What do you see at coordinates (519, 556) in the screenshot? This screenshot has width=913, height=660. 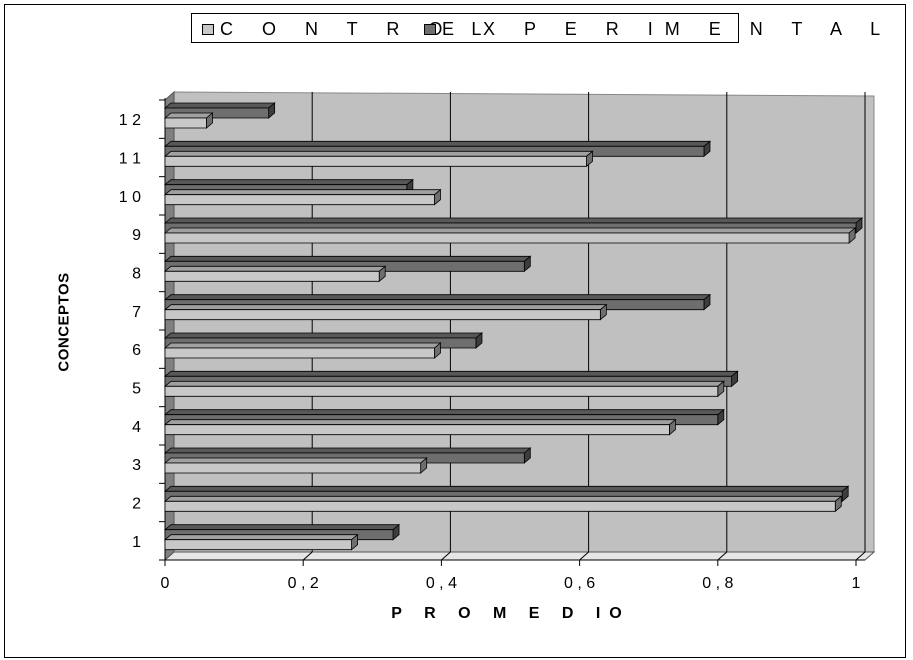 I see `plot-floor` at bounding box center [519, 556].